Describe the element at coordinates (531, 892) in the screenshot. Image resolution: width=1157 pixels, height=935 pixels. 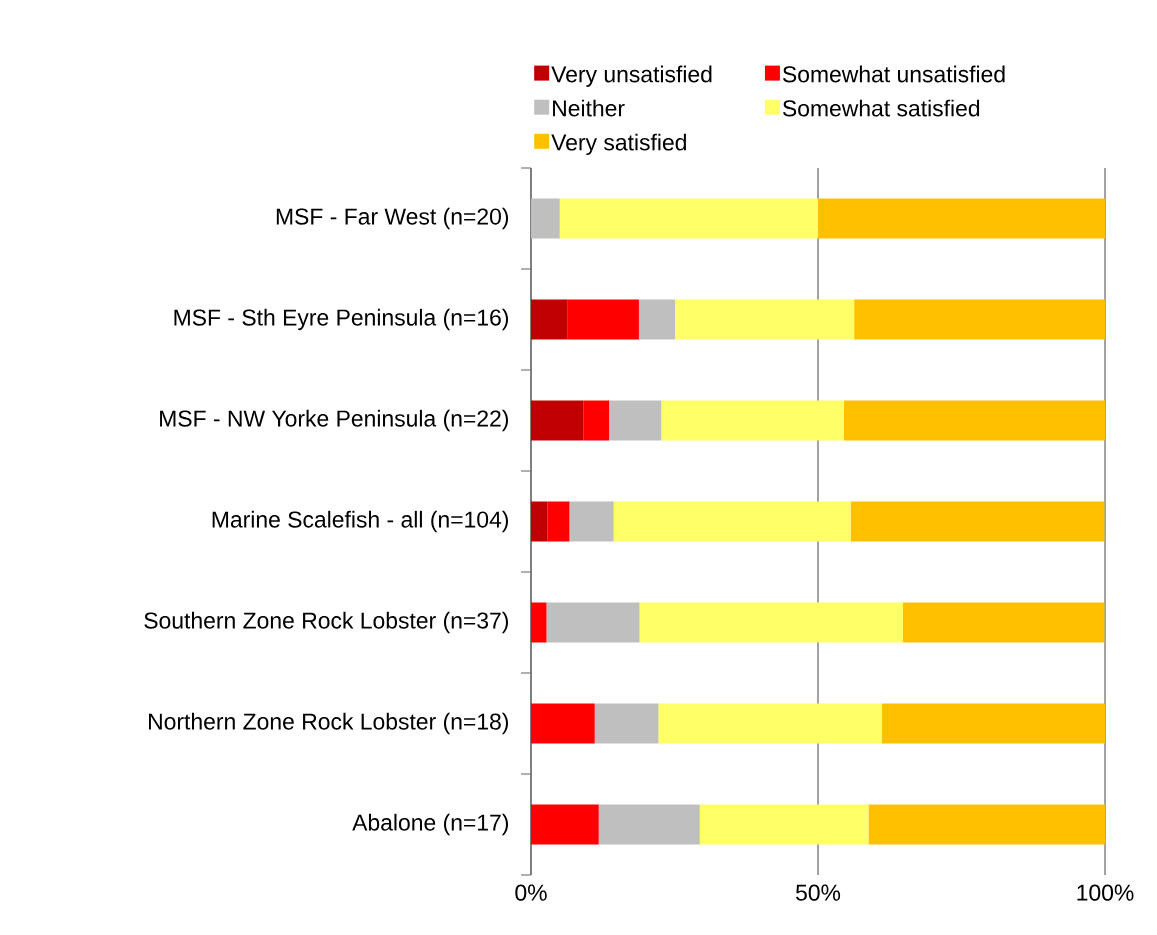
I see `x-tick-label: 0%` at that location.